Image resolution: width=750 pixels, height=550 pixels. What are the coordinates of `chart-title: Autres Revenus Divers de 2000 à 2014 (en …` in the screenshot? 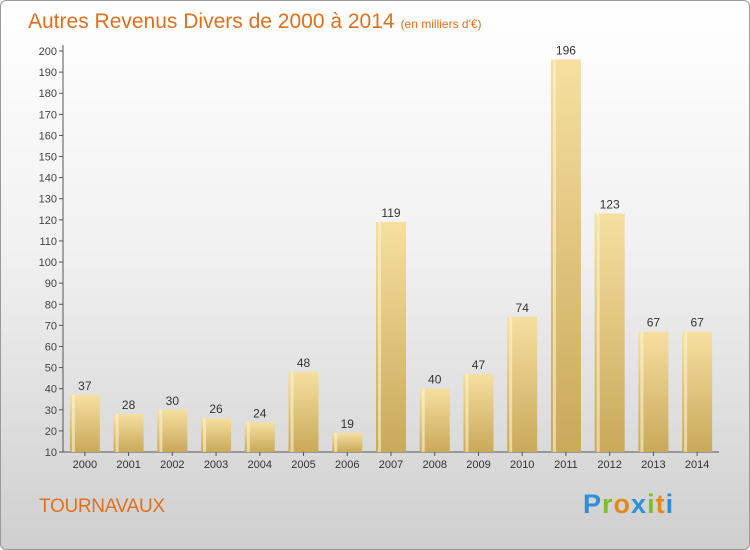 It's located at (255, 22).